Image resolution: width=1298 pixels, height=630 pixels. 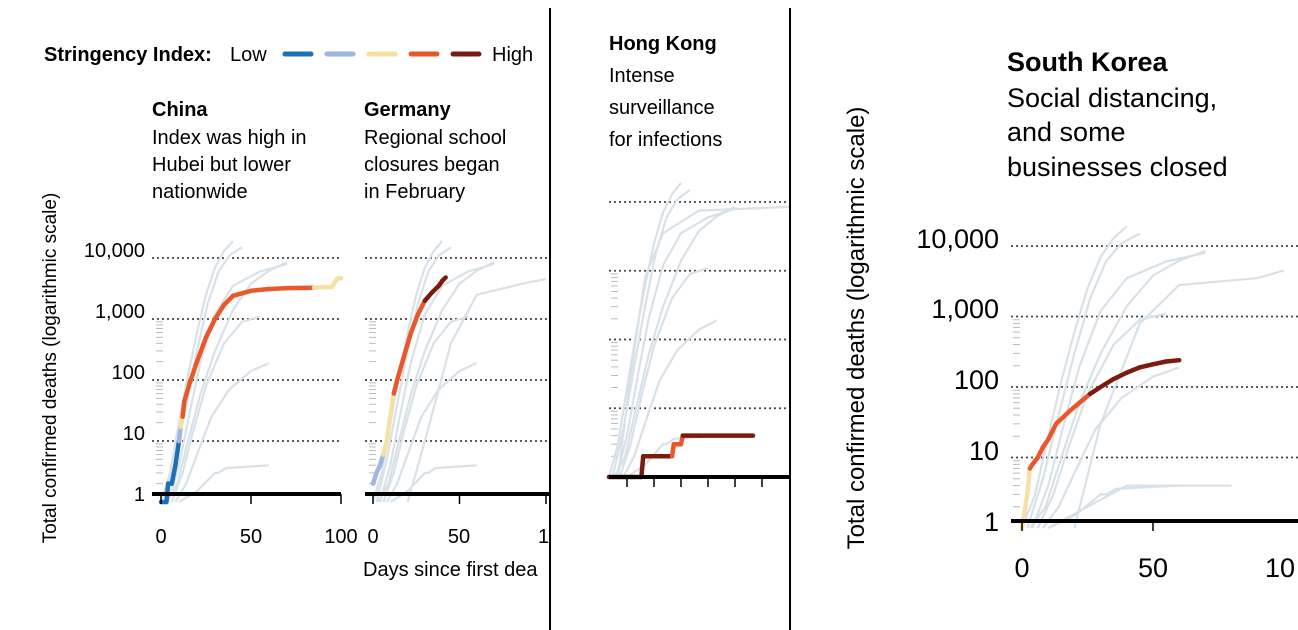 I want to click on sk-y-tick-10: 10, so click(x=984, y=451).